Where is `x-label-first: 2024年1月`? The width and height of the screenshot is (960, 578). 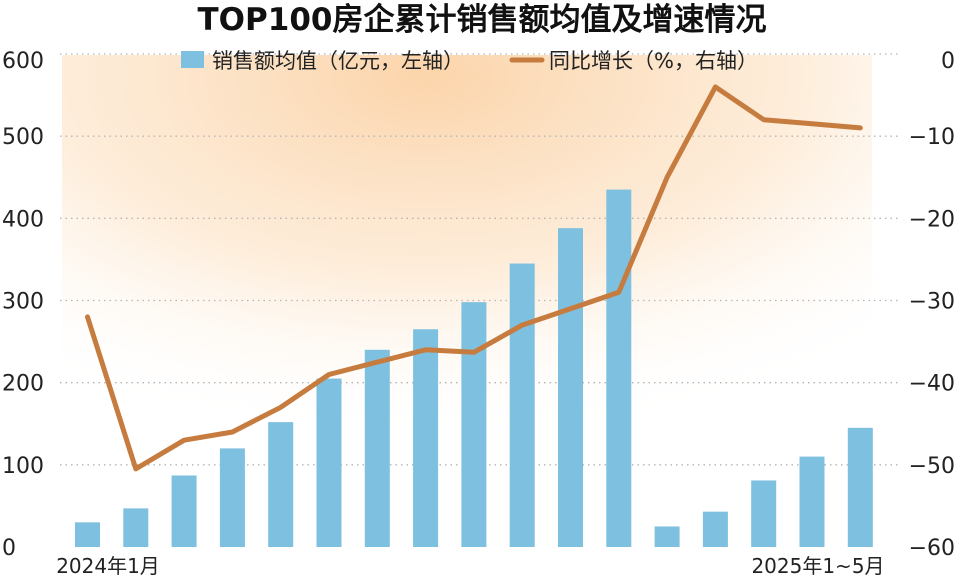
x-label-first: 2024年1月 is located at coordinates (108, 566).